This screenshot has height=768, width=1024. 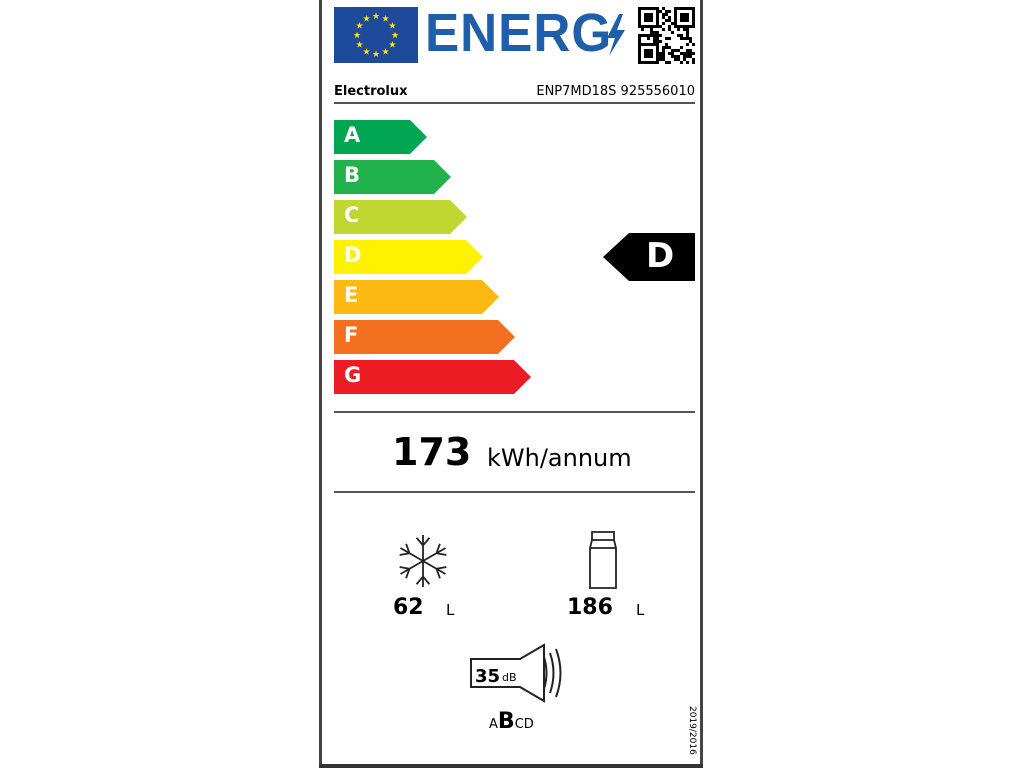 What do you see at coordinates (701, 384) in the screenshot?
I see `label-right-border` at bounding box center [701, 384].